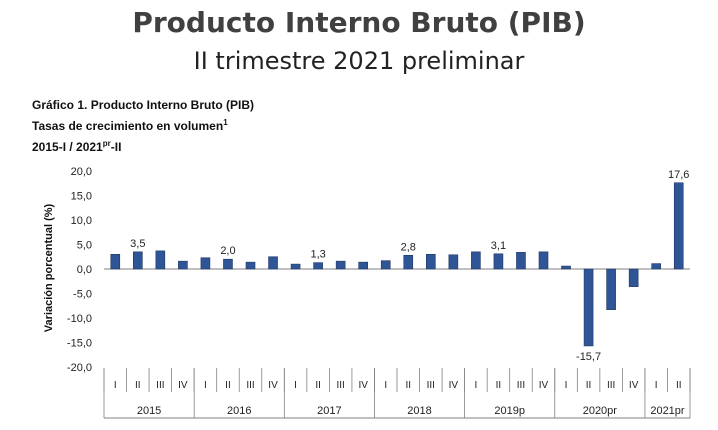  What do you see at coordinates (137, 244) in the screenshot?
I see `data-label: 3,5` at bounding box center [137, 244].